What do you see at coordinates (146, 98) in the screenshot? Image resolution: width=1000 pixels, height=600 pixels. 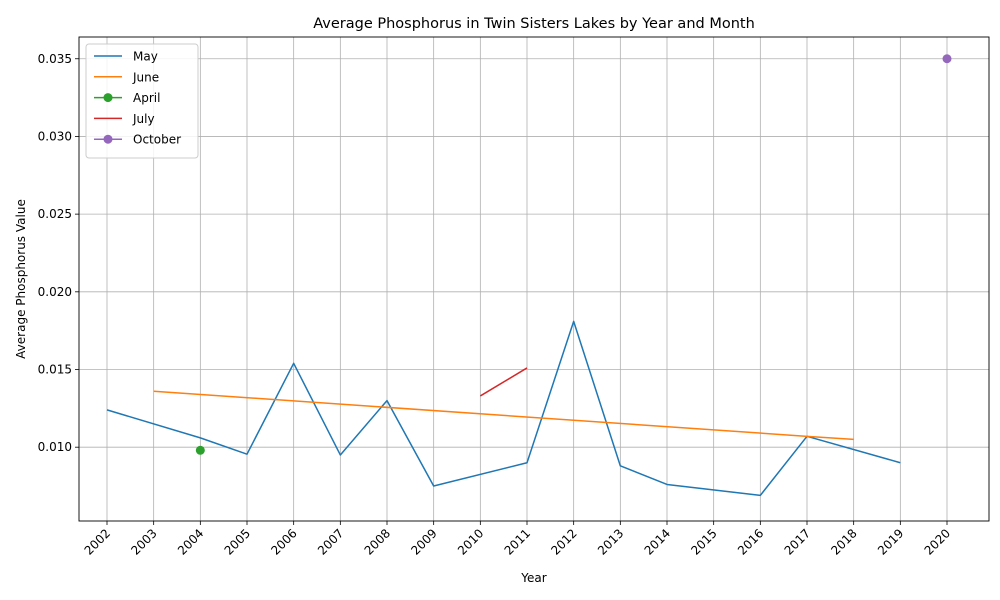 I see `legend-label-april: April` at bounding box center [146, 98].